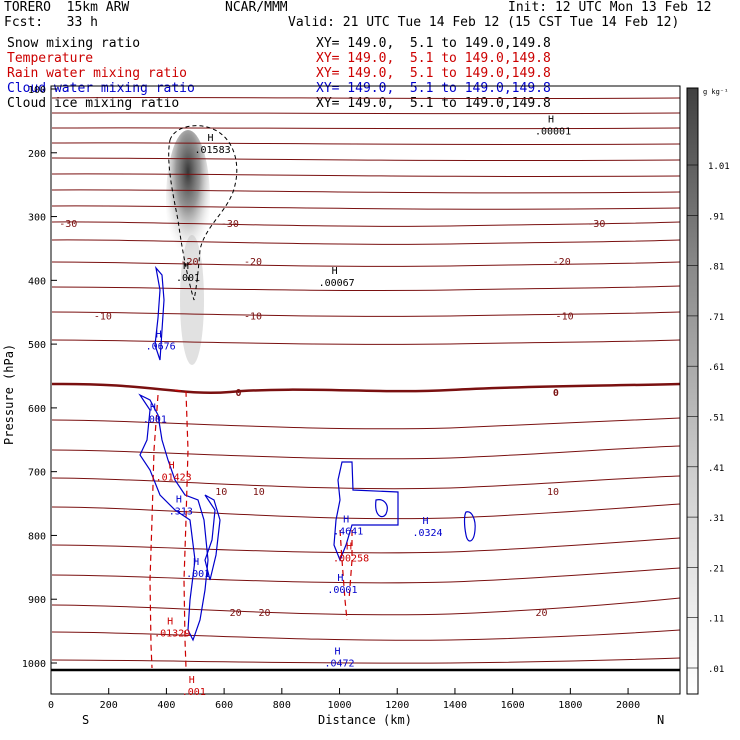  Describe the element at coordinates (513, 705) in the screenshot. I see `x-tick-label: 1600` at that location.